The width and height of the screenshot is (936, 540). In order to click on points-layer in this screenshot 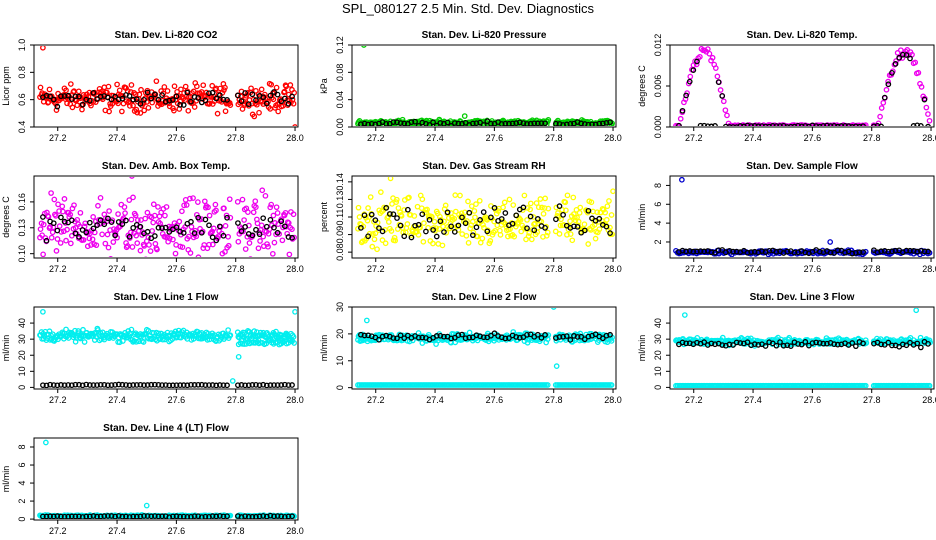, I will do `click(167, 479)`.